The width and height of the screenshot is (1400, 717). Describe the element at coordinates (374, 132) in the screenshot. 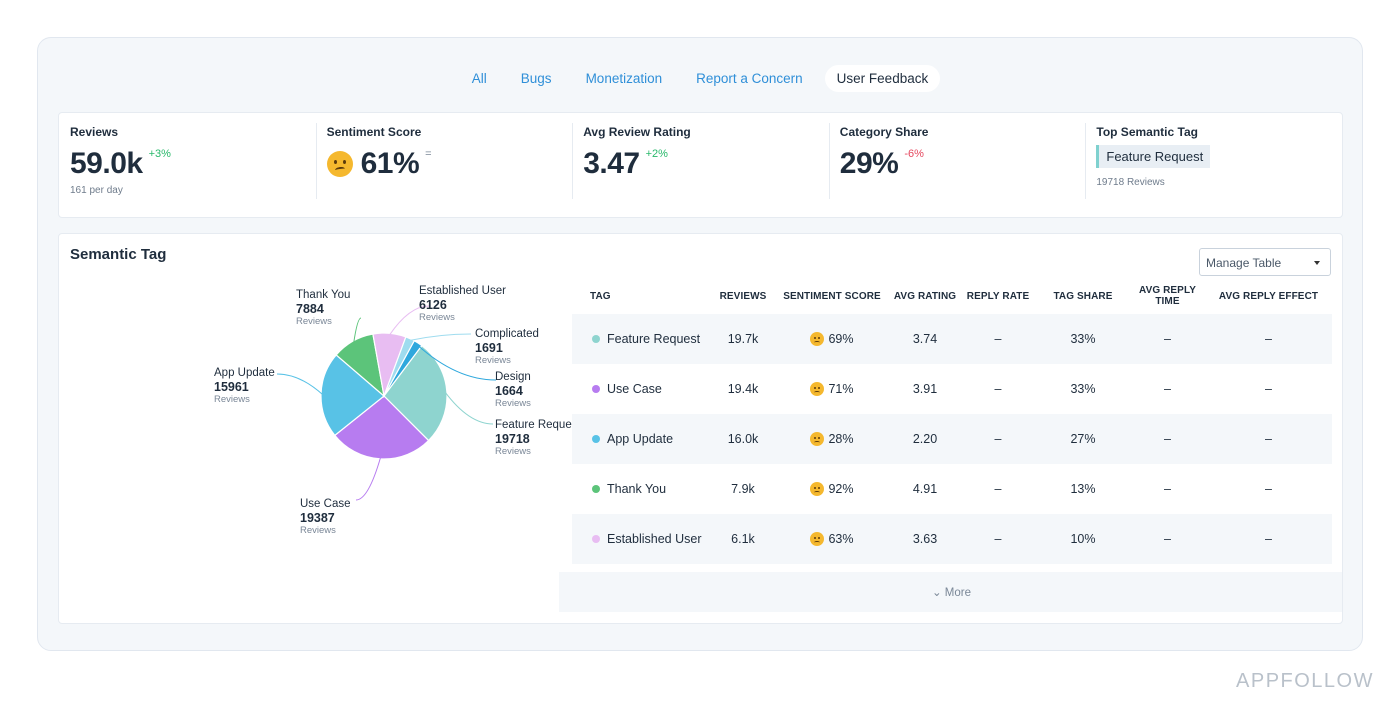

I see `kpi-label: Sentiment Score` at that location.